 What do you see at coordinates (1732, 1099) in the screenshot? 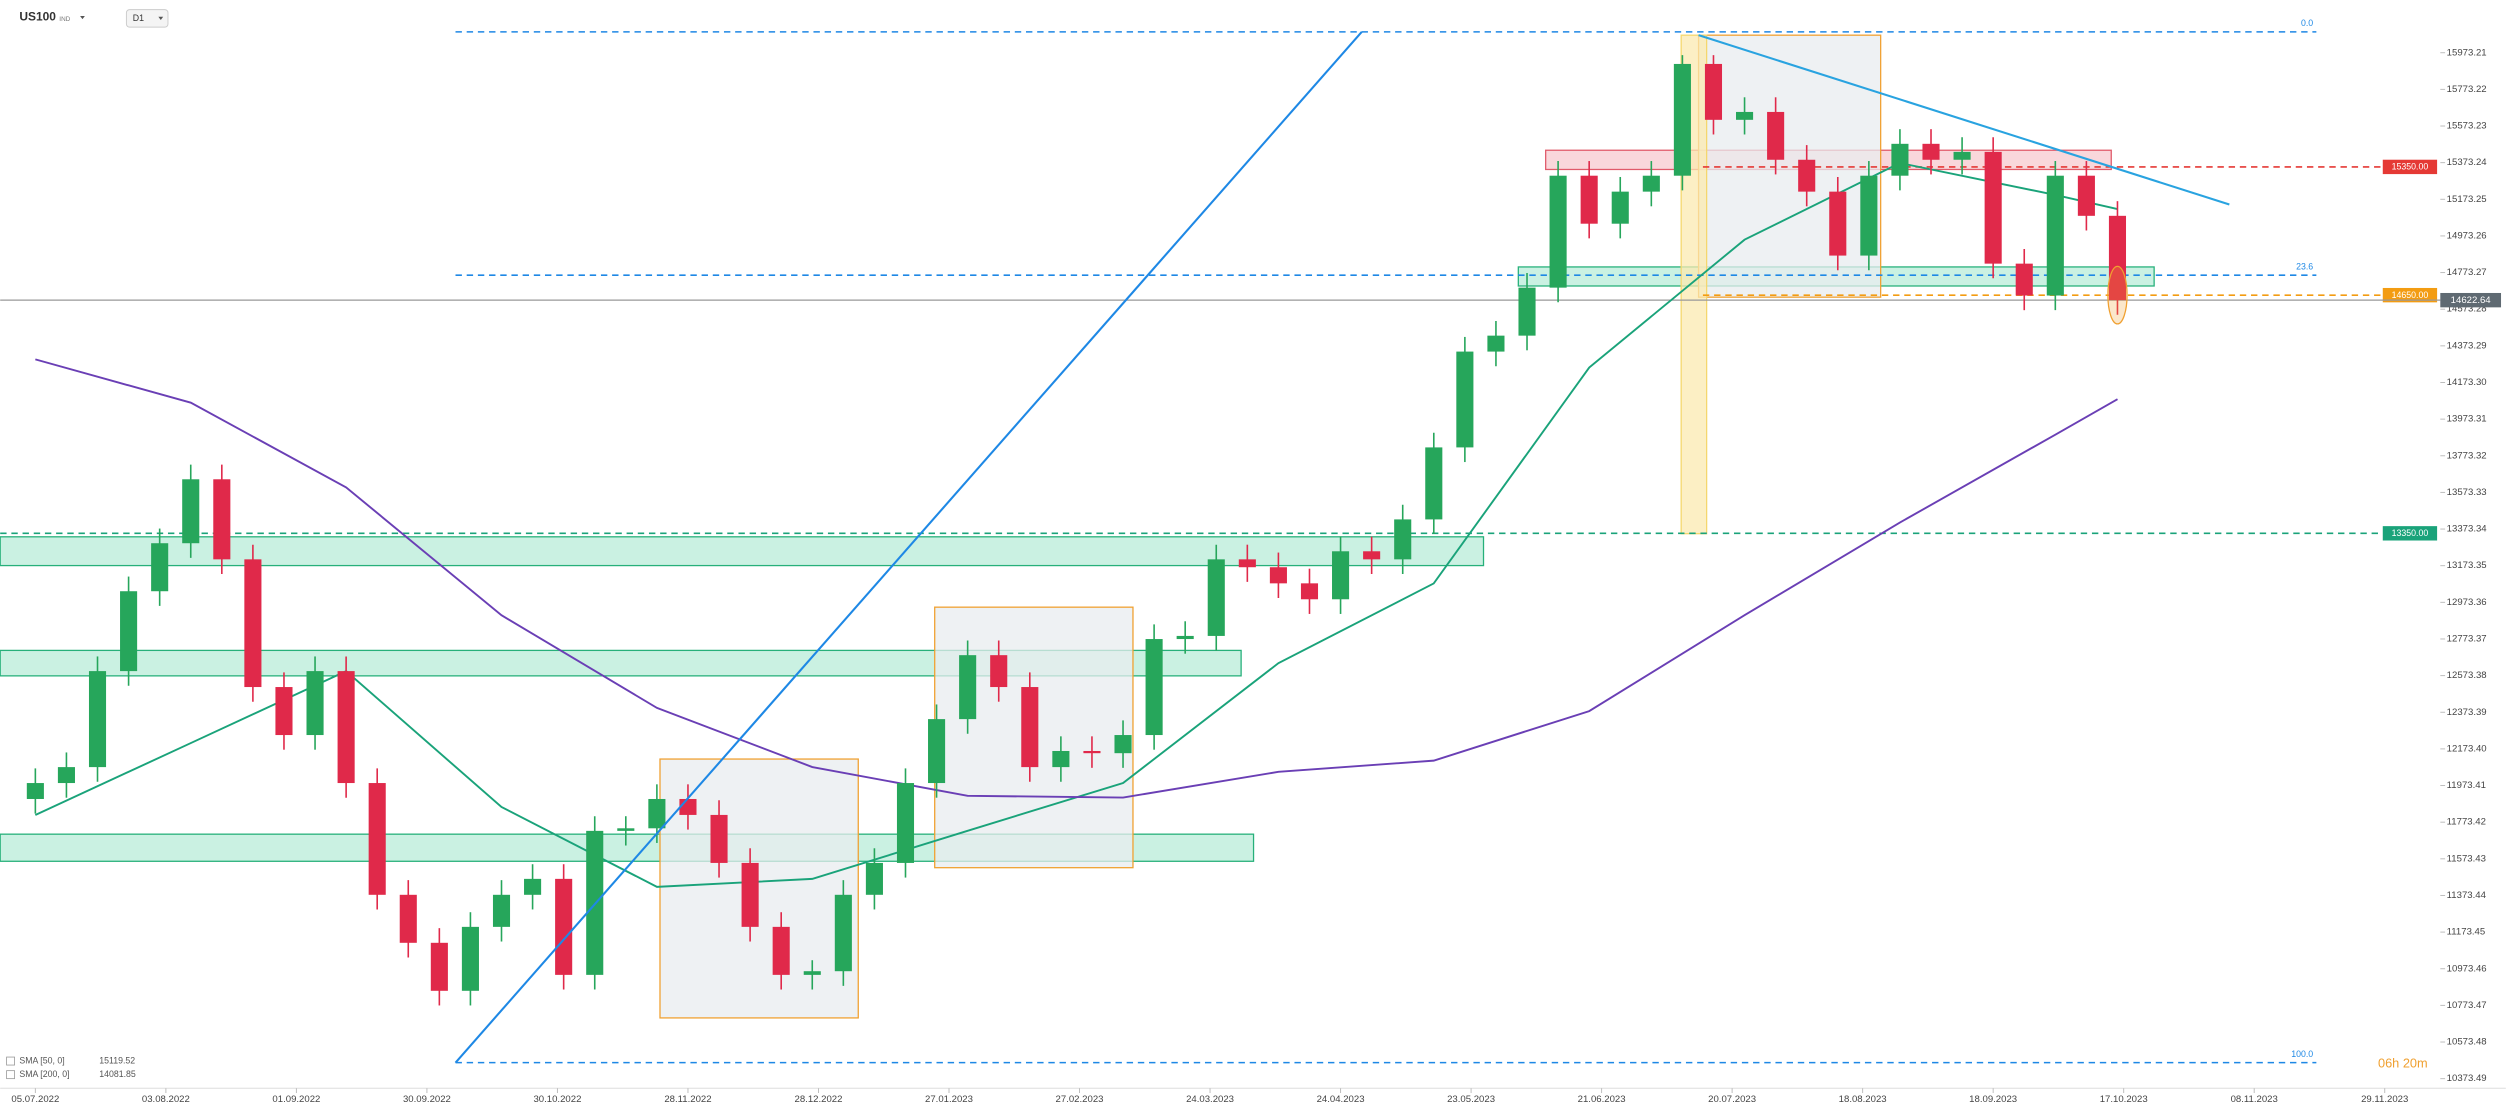
I see `x-tick-label: 20.07.2023` at bounding box center [1732, 1099].